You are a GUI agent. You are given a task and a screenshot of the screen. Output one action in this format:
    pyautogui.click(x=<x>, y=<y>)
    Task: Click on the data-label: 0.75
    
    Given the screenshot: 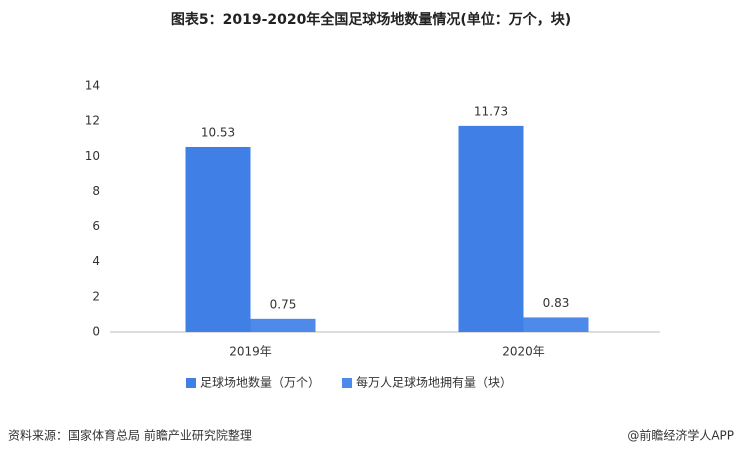 What is the action you would take?
    pyautogui.click(x=283, y=304)
    